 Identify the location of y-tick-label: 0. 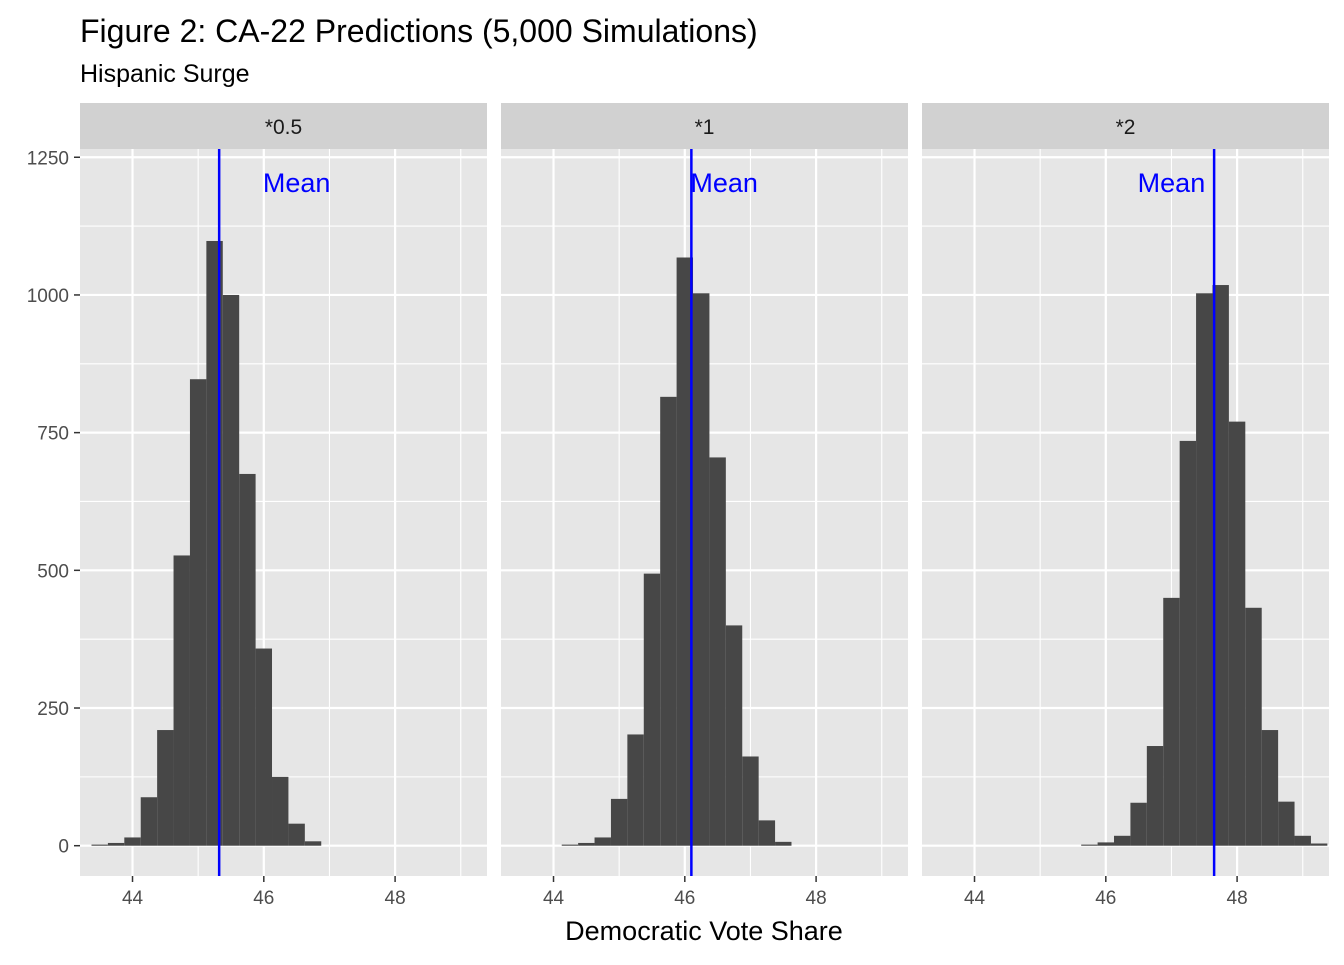
(63, 847).